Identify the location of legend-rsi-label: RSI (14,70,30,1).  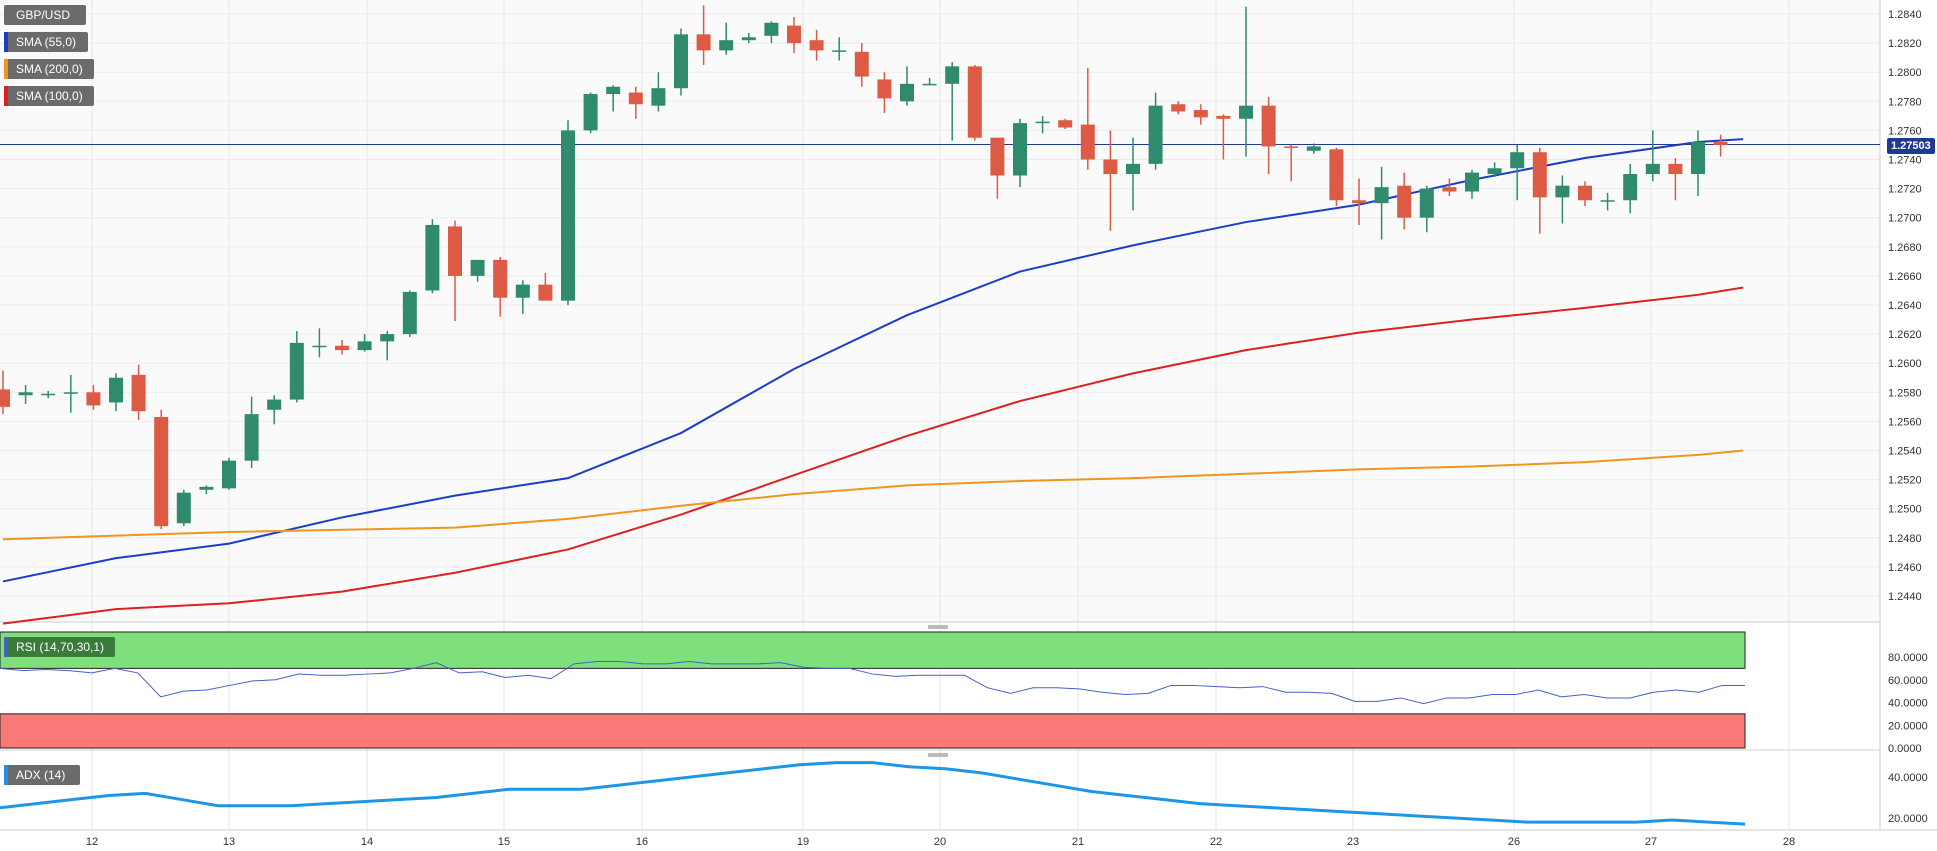
(60, 647).